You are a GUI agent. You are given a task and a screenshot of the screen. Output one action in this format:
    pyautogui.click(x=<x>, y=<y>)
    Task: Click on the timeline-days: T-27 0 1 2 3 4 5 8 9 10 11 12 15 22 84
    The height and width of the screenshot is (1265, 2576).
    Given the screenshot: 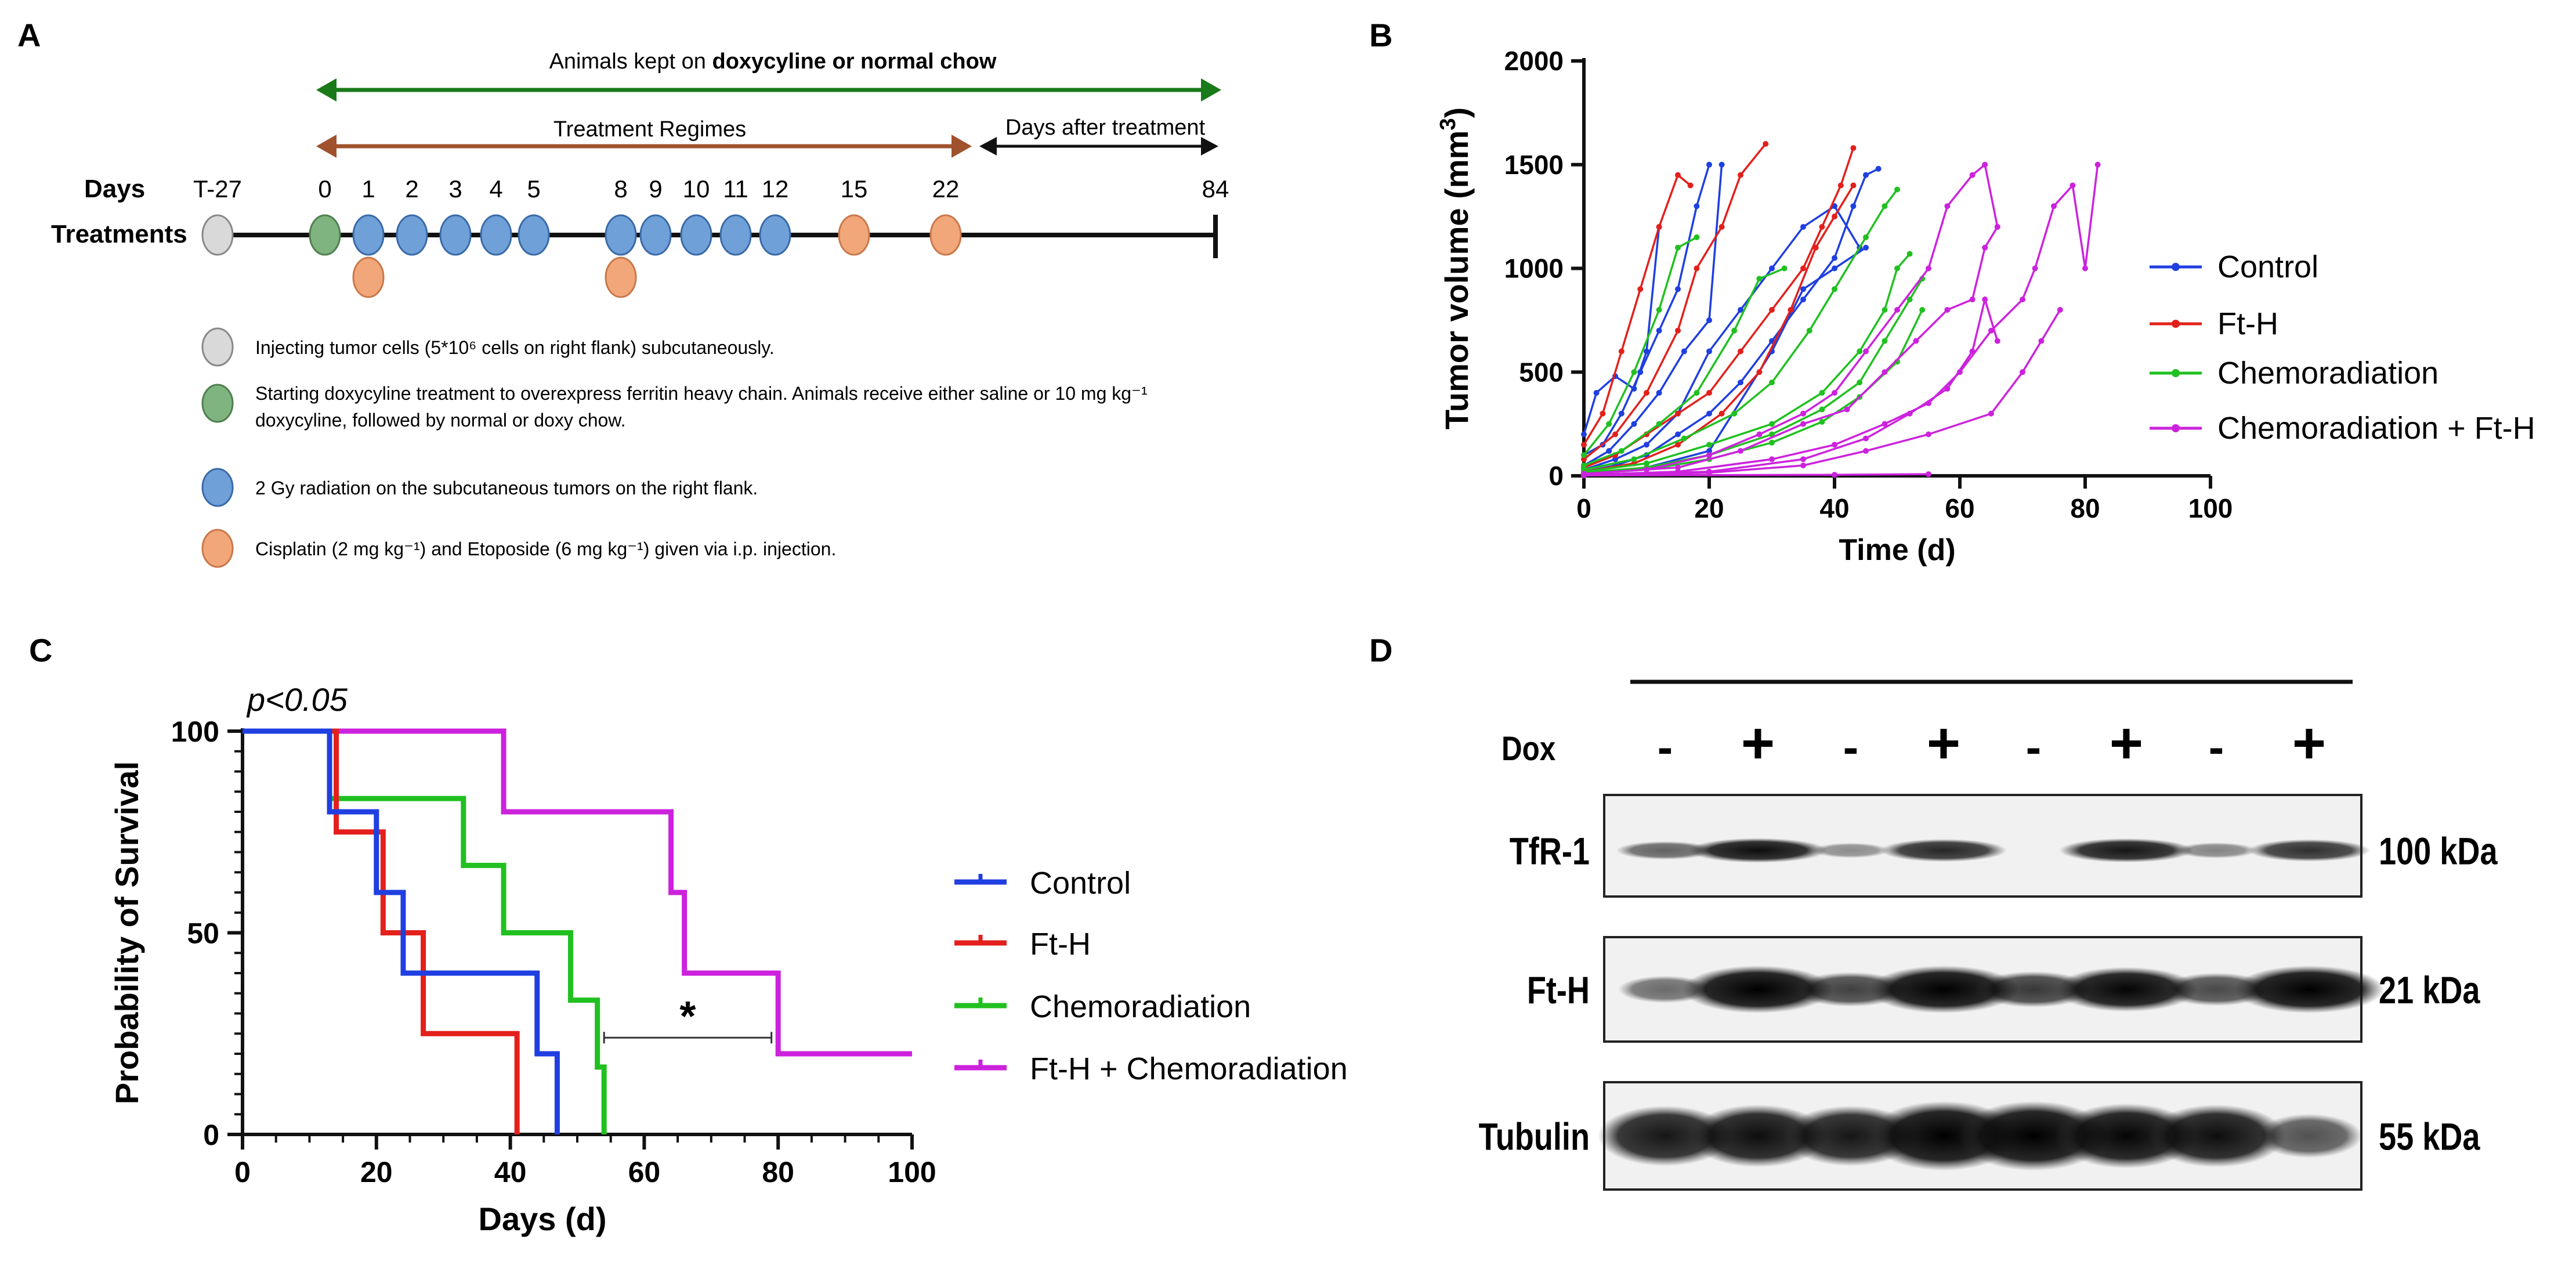 What is the action you would take?
    pyautogui.click(x=711, y=237)
    